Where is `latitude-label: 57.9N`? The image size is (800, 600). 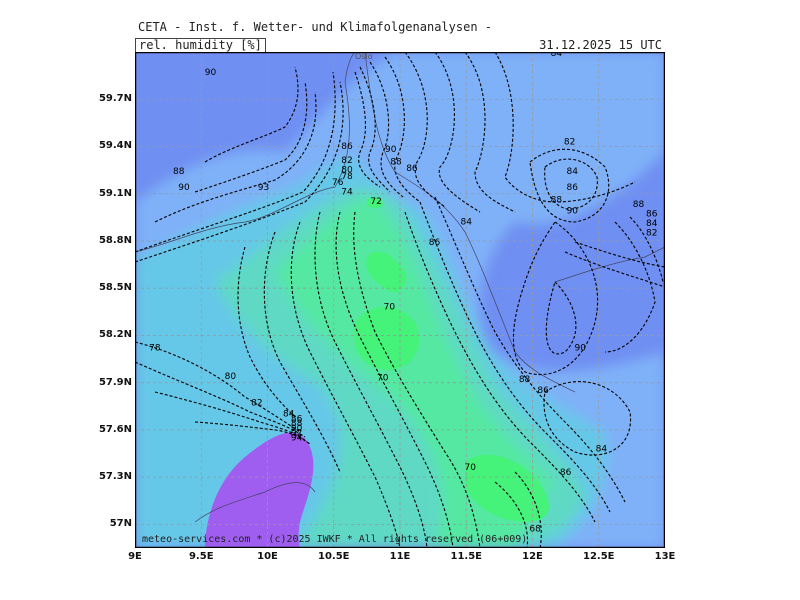
latitude-label: 57.9N is located at coordinates (115, 382).